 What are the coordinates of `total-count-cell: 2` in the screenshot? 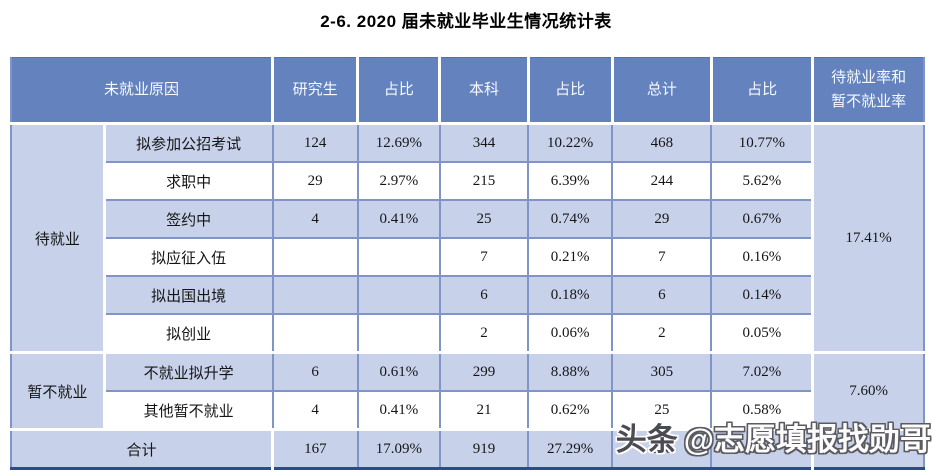 It's located at (662, 334).